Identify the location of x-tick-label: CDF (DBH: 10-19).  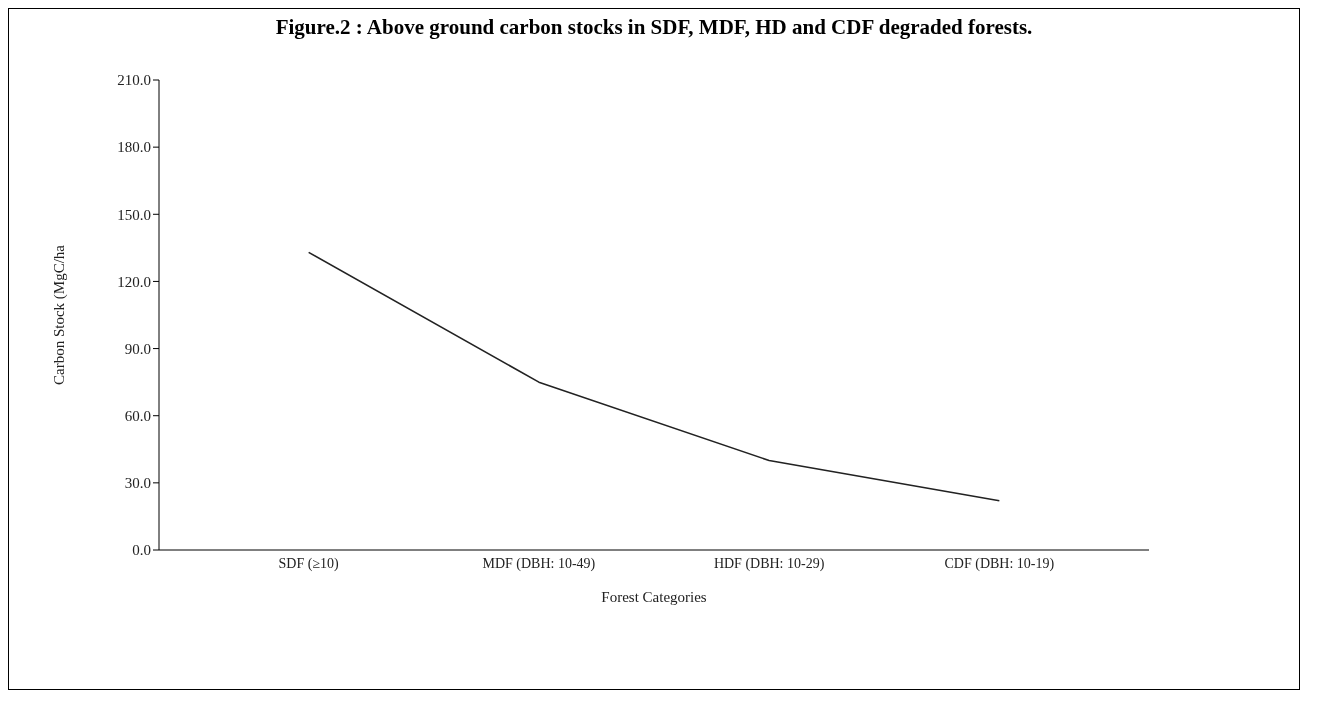
(999, 563).